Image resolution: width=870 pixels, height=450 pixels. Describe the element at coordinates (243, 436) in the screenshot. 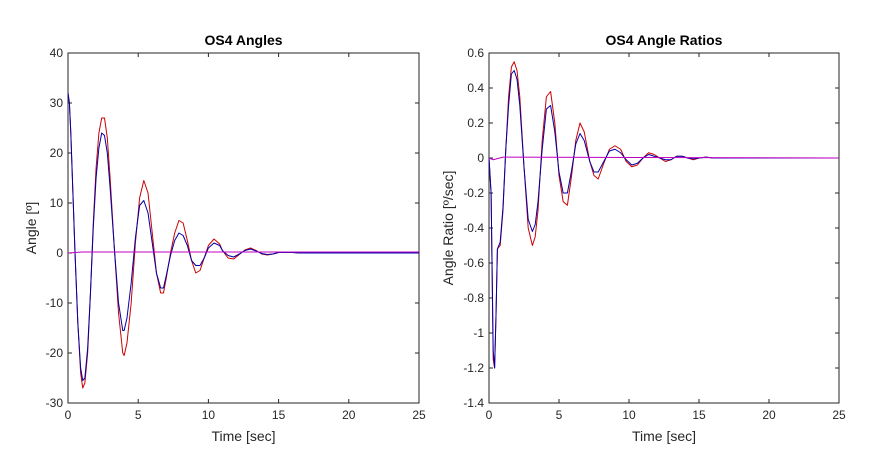

I see `angles-x-label: Time [sec]` at that location.